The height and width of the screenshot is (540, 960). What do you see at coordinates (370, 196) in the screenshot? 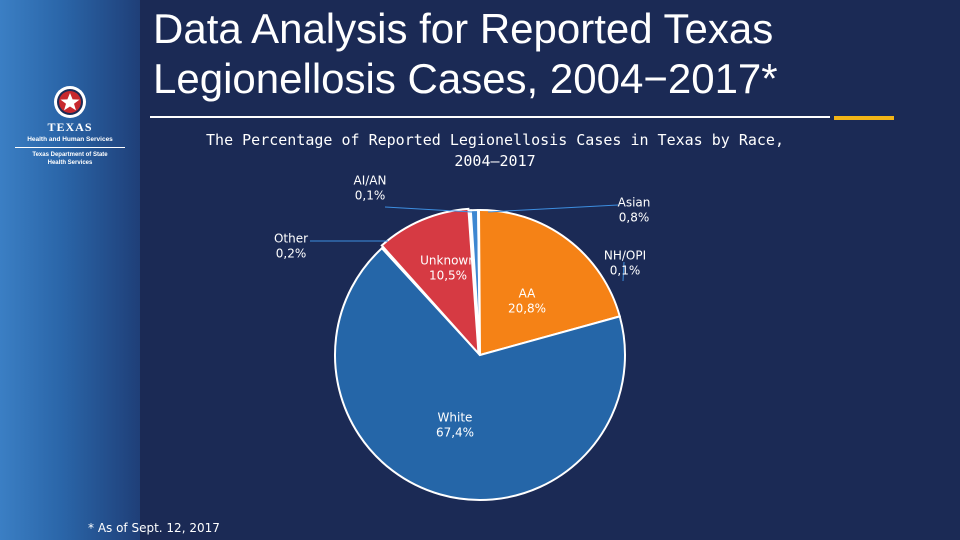
I see `data-label-ai-an-value: 0,1%` at bounding box center [370, 196].